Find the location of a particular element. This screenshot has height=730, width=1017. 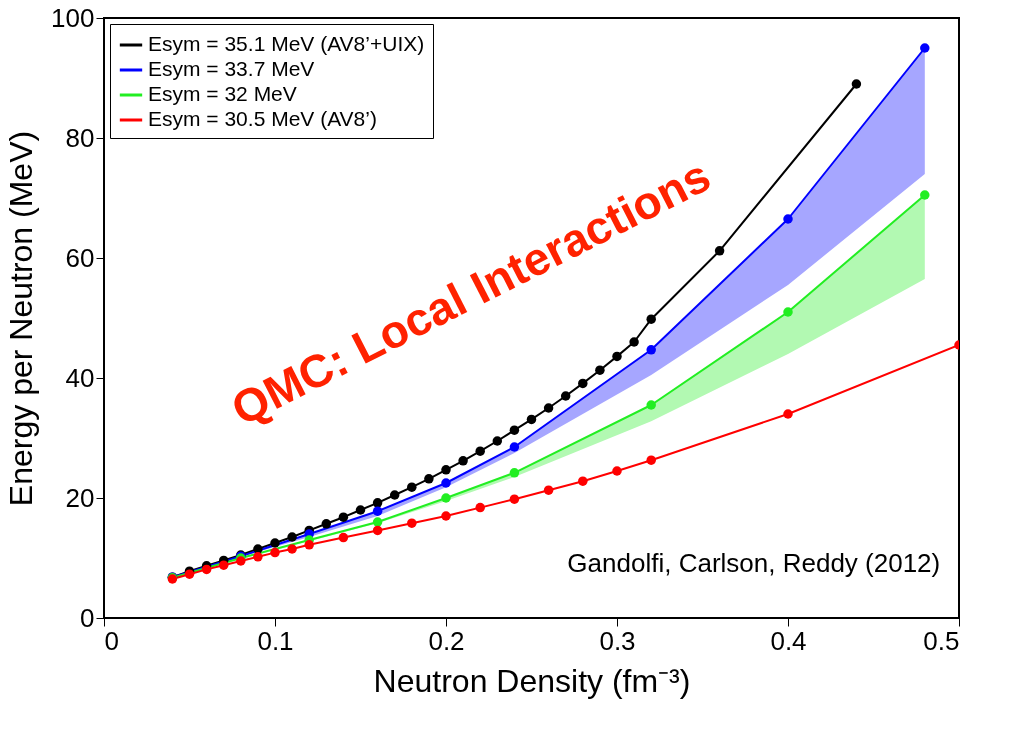

y-tick-label: 40 is located at coordinates (80, 377).